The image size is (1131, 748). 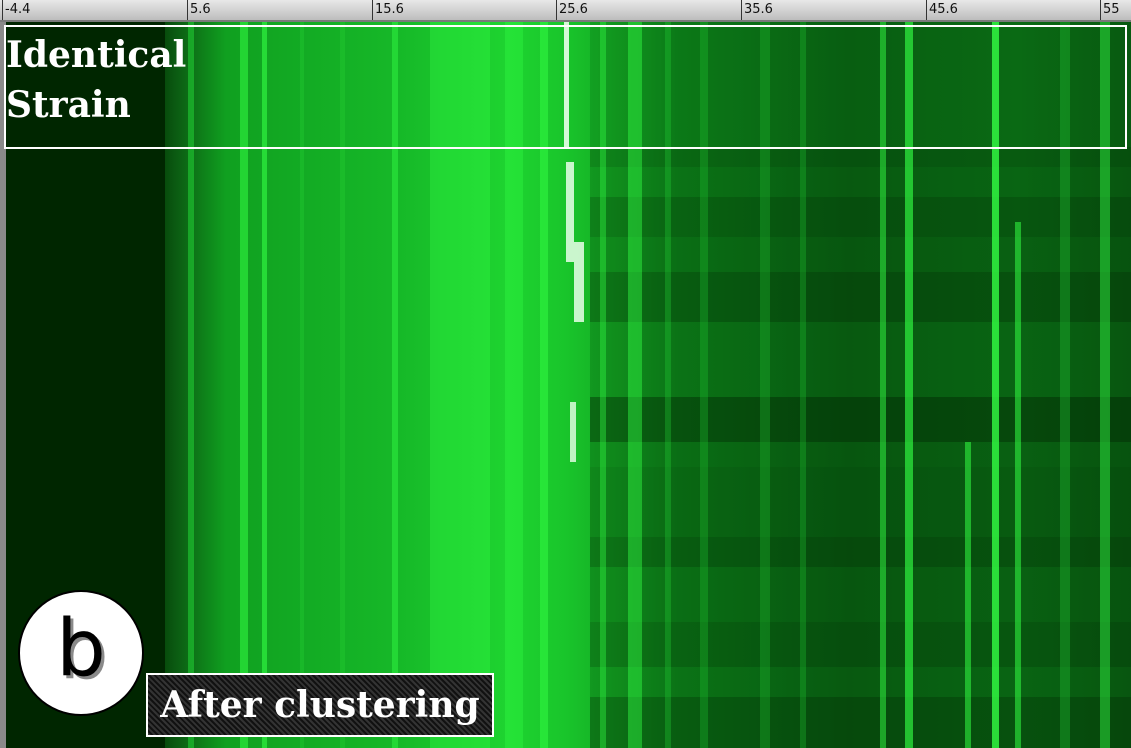 What do you see at coordinates (942, 10) in the screenshot?
I see `ruler-tick: 45.6` at bounding box center [942, 10].